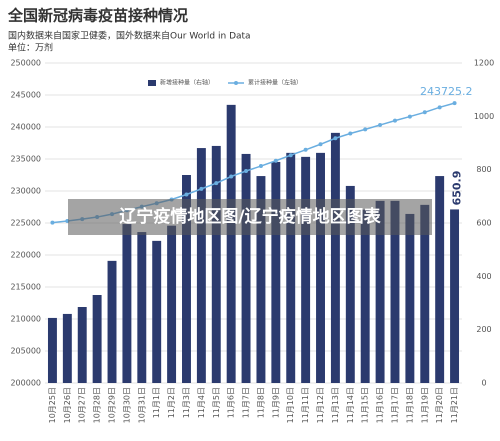 This screenshot has width=500, height=441. What do you see at coordinates (82, 405) in the screenshot?
I see `x-tick-label: 10月27日` at bounding box center [82, 405].